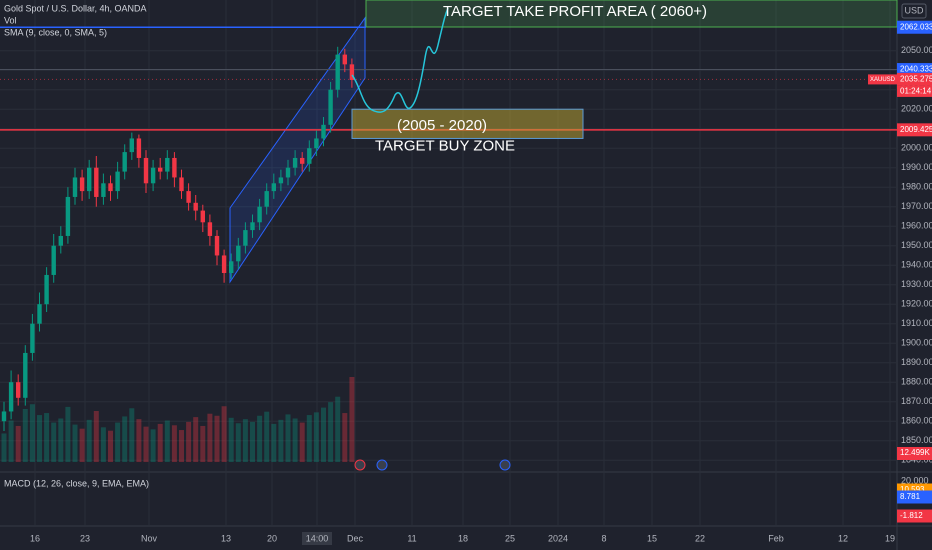 This screenshot has height=550, width=932. What do you see at coordinates (916, 245) in the screenshot?
I see `y-tick-label: 1950.000` at bounding box center [916, 245].